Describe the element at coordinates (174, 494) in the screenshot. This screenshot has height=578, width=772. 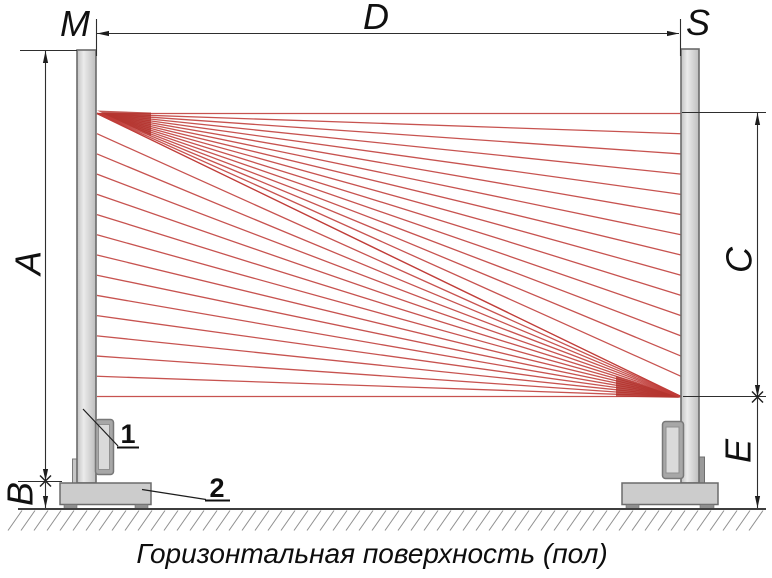
I see `part2-leader-line` at that location.